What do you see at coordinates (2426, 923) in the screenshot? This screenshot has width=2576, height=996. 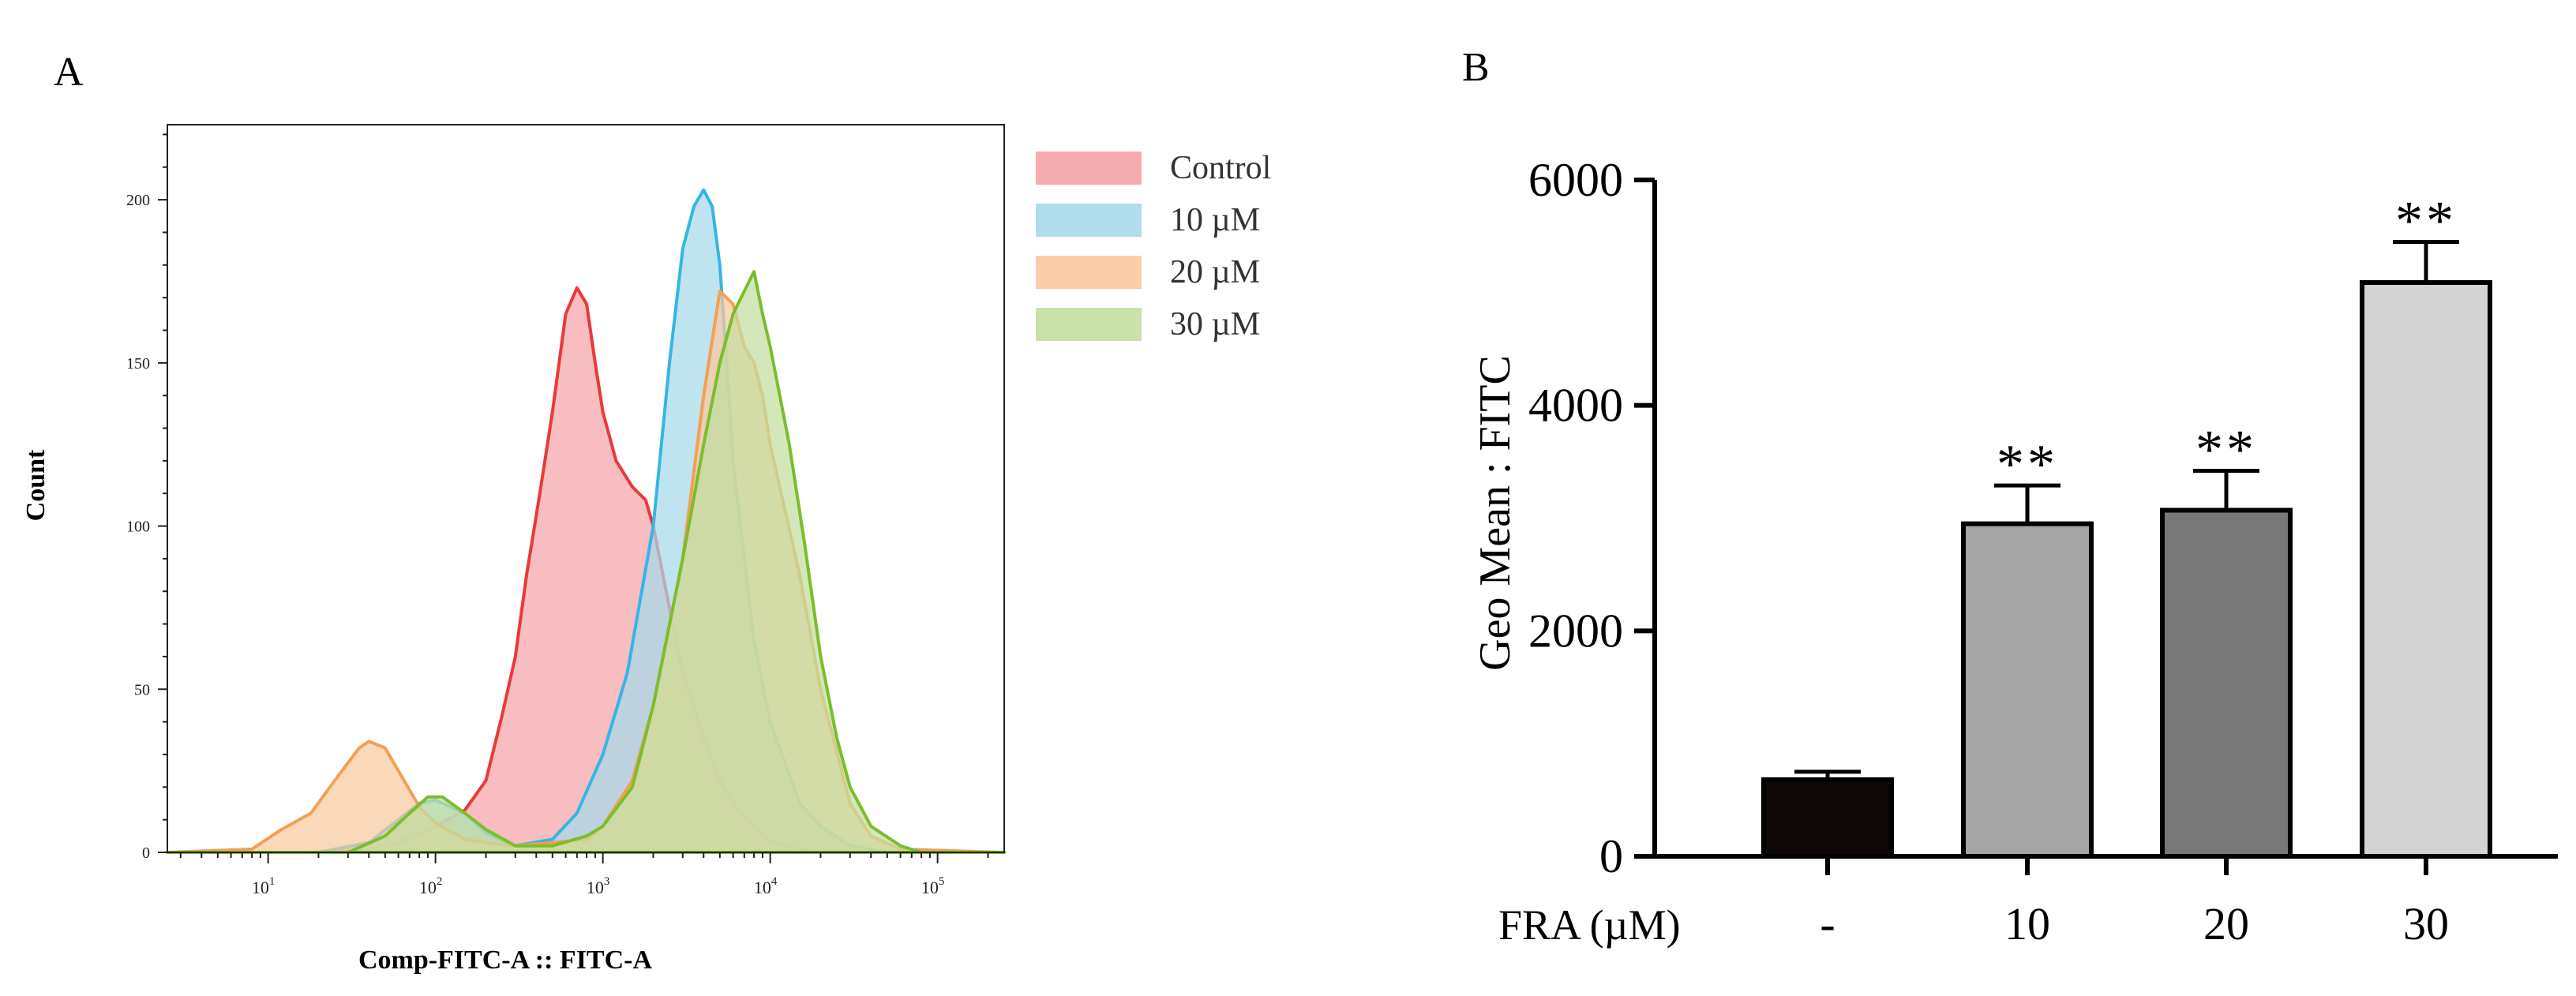 I see `bar-chart-category-label: 30` at bounding box center [2426, 923].